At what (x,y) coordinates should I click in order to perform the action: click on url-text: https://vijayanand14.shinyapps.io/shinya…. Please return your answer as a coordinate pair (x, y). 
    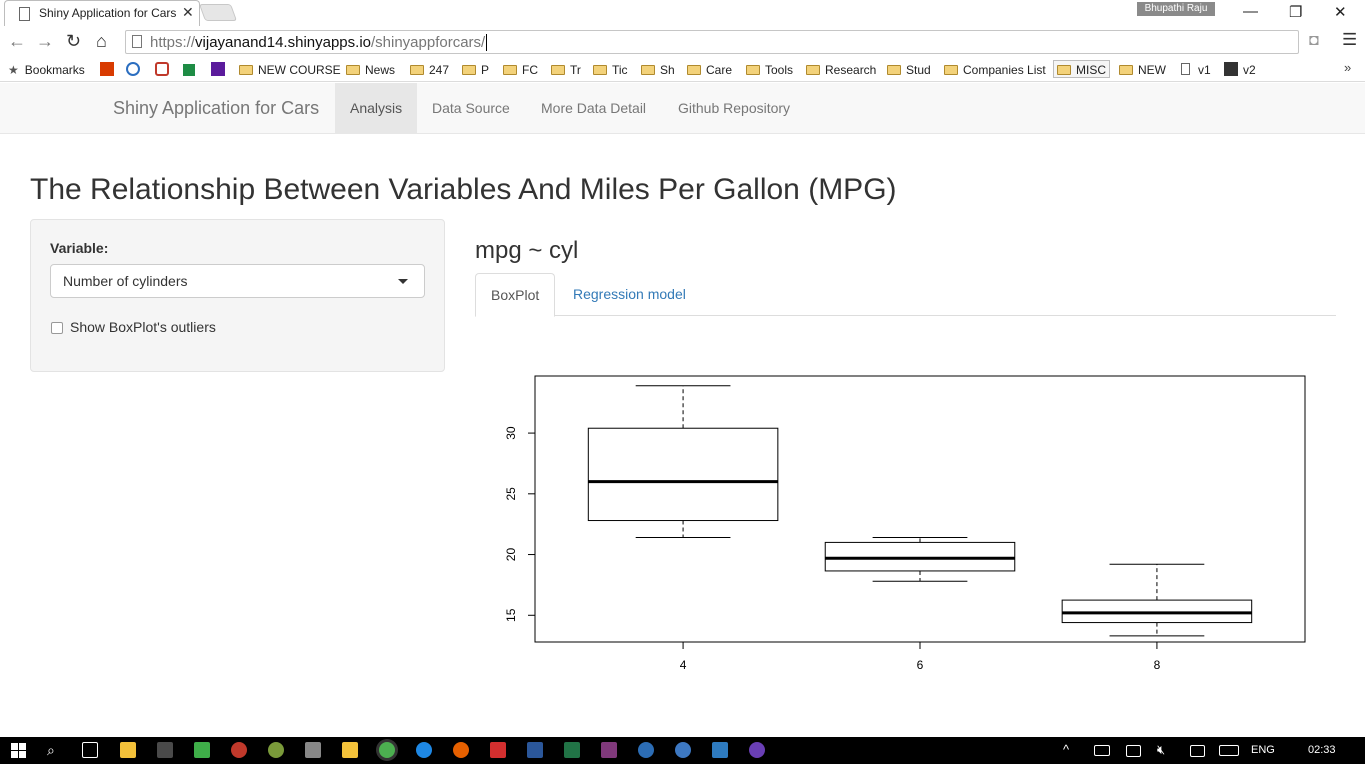
    Looking at the image, I should click on (319, 42).